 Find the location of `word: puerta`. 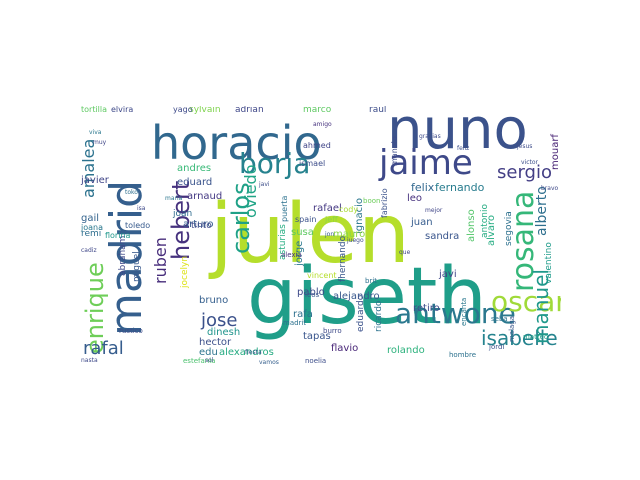

word: puerta is located at coordinates (284, 208).